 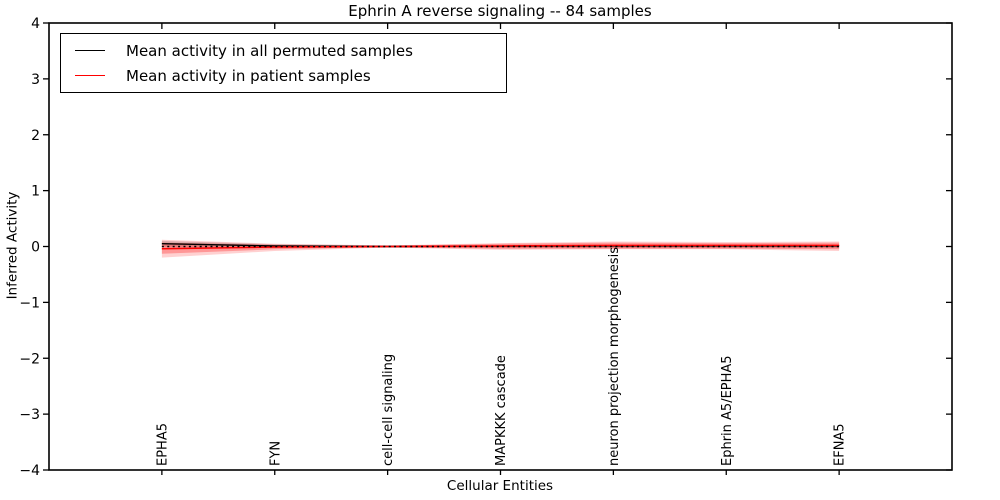 I want to click on y-tick-label: 2, so click(x=35, y=136).